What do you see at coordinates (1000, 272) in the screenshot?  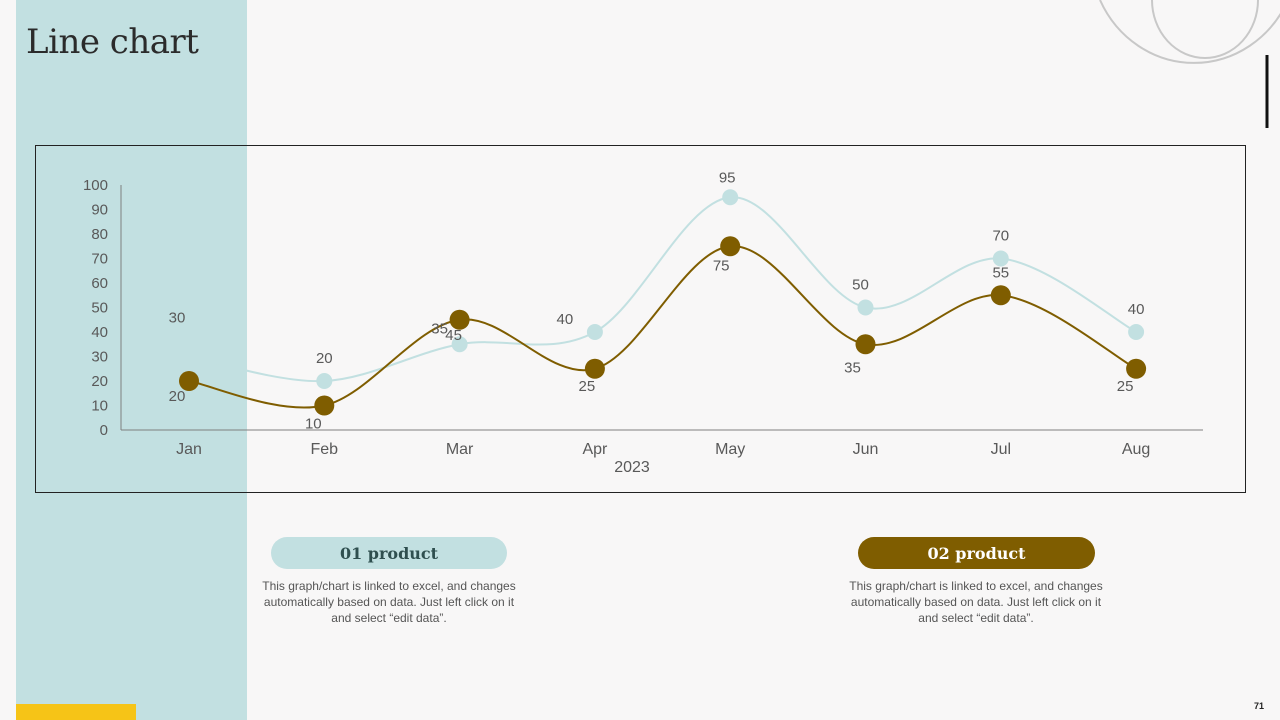 I see `series-2-data-label: 55` at bounding box center [1000, 272].